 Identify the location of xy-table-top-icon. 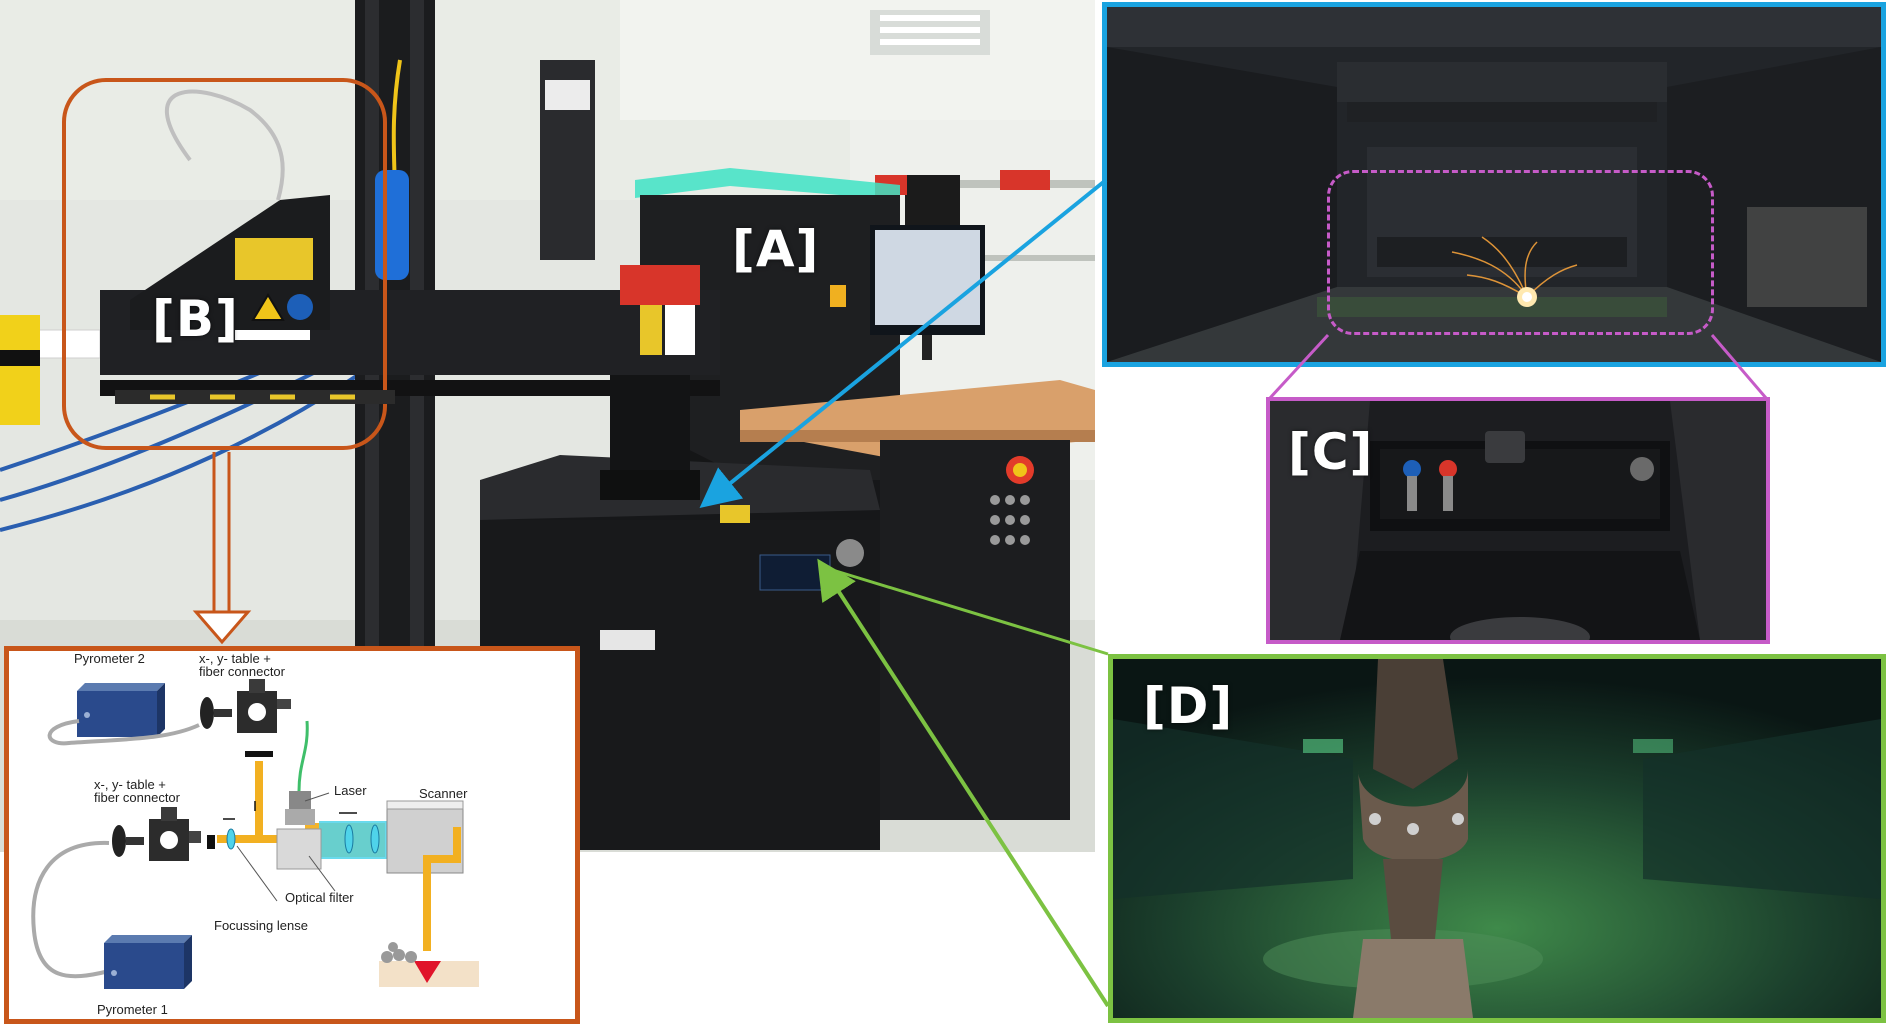
(245, 706).